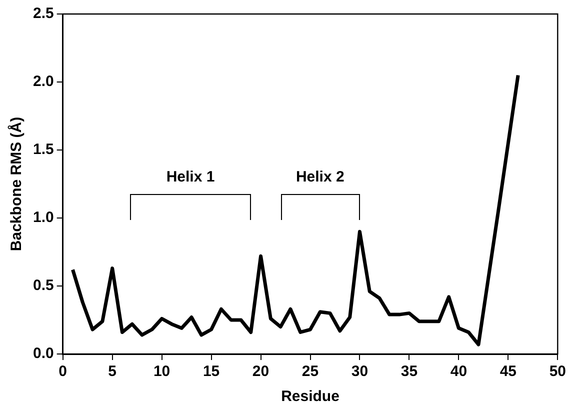 Image resolution: width=569 pixels, height=414 pixels. I want to click on y-axis-title: Backbone RMS (Å), so click(16, 184).